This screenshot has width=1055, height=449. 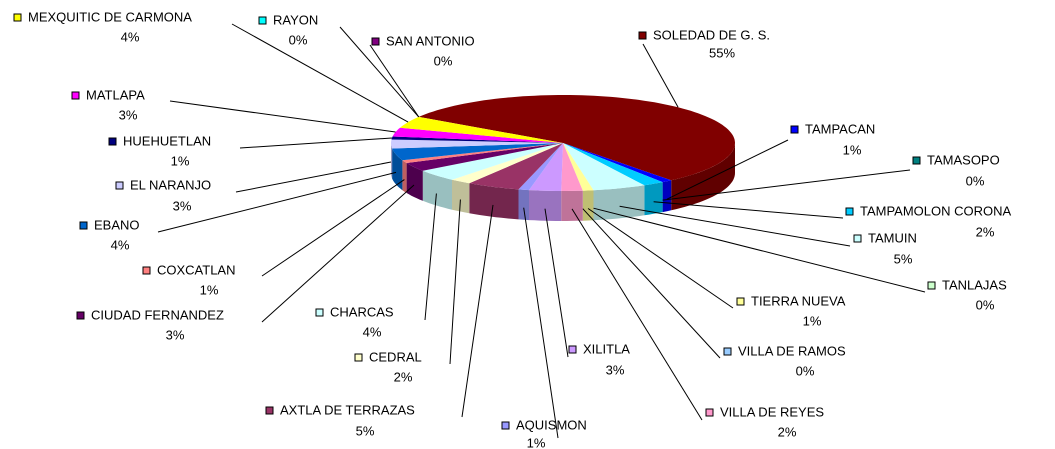 What do you see at coordinates (110, 16) in the screenshot?
I see `slice-label: MEXQUITIC DE CARMONA` at bounding box center [110, 16].